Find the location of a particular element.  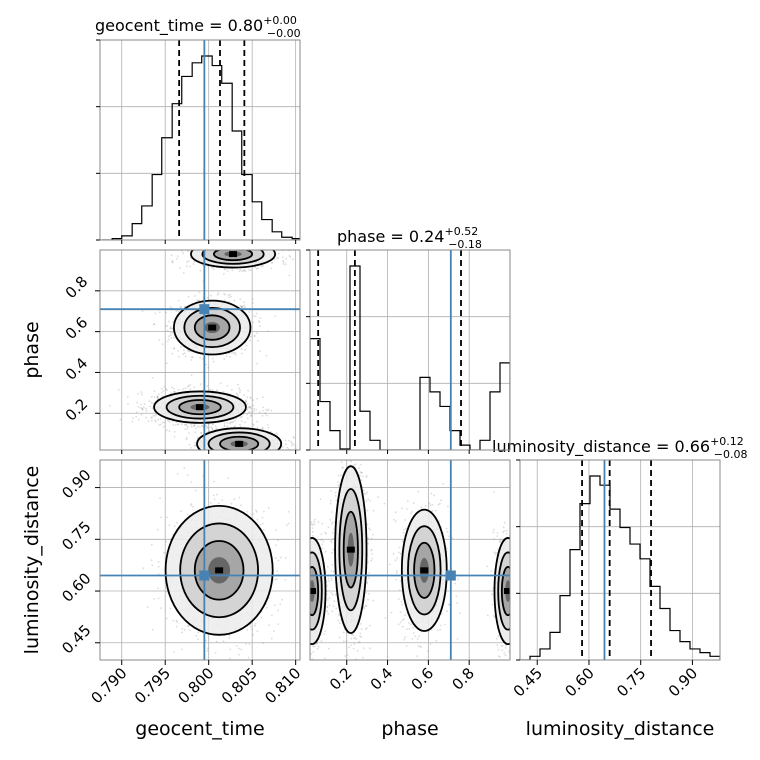

hist-step-geocent_time is located at coordinates (200, 147).